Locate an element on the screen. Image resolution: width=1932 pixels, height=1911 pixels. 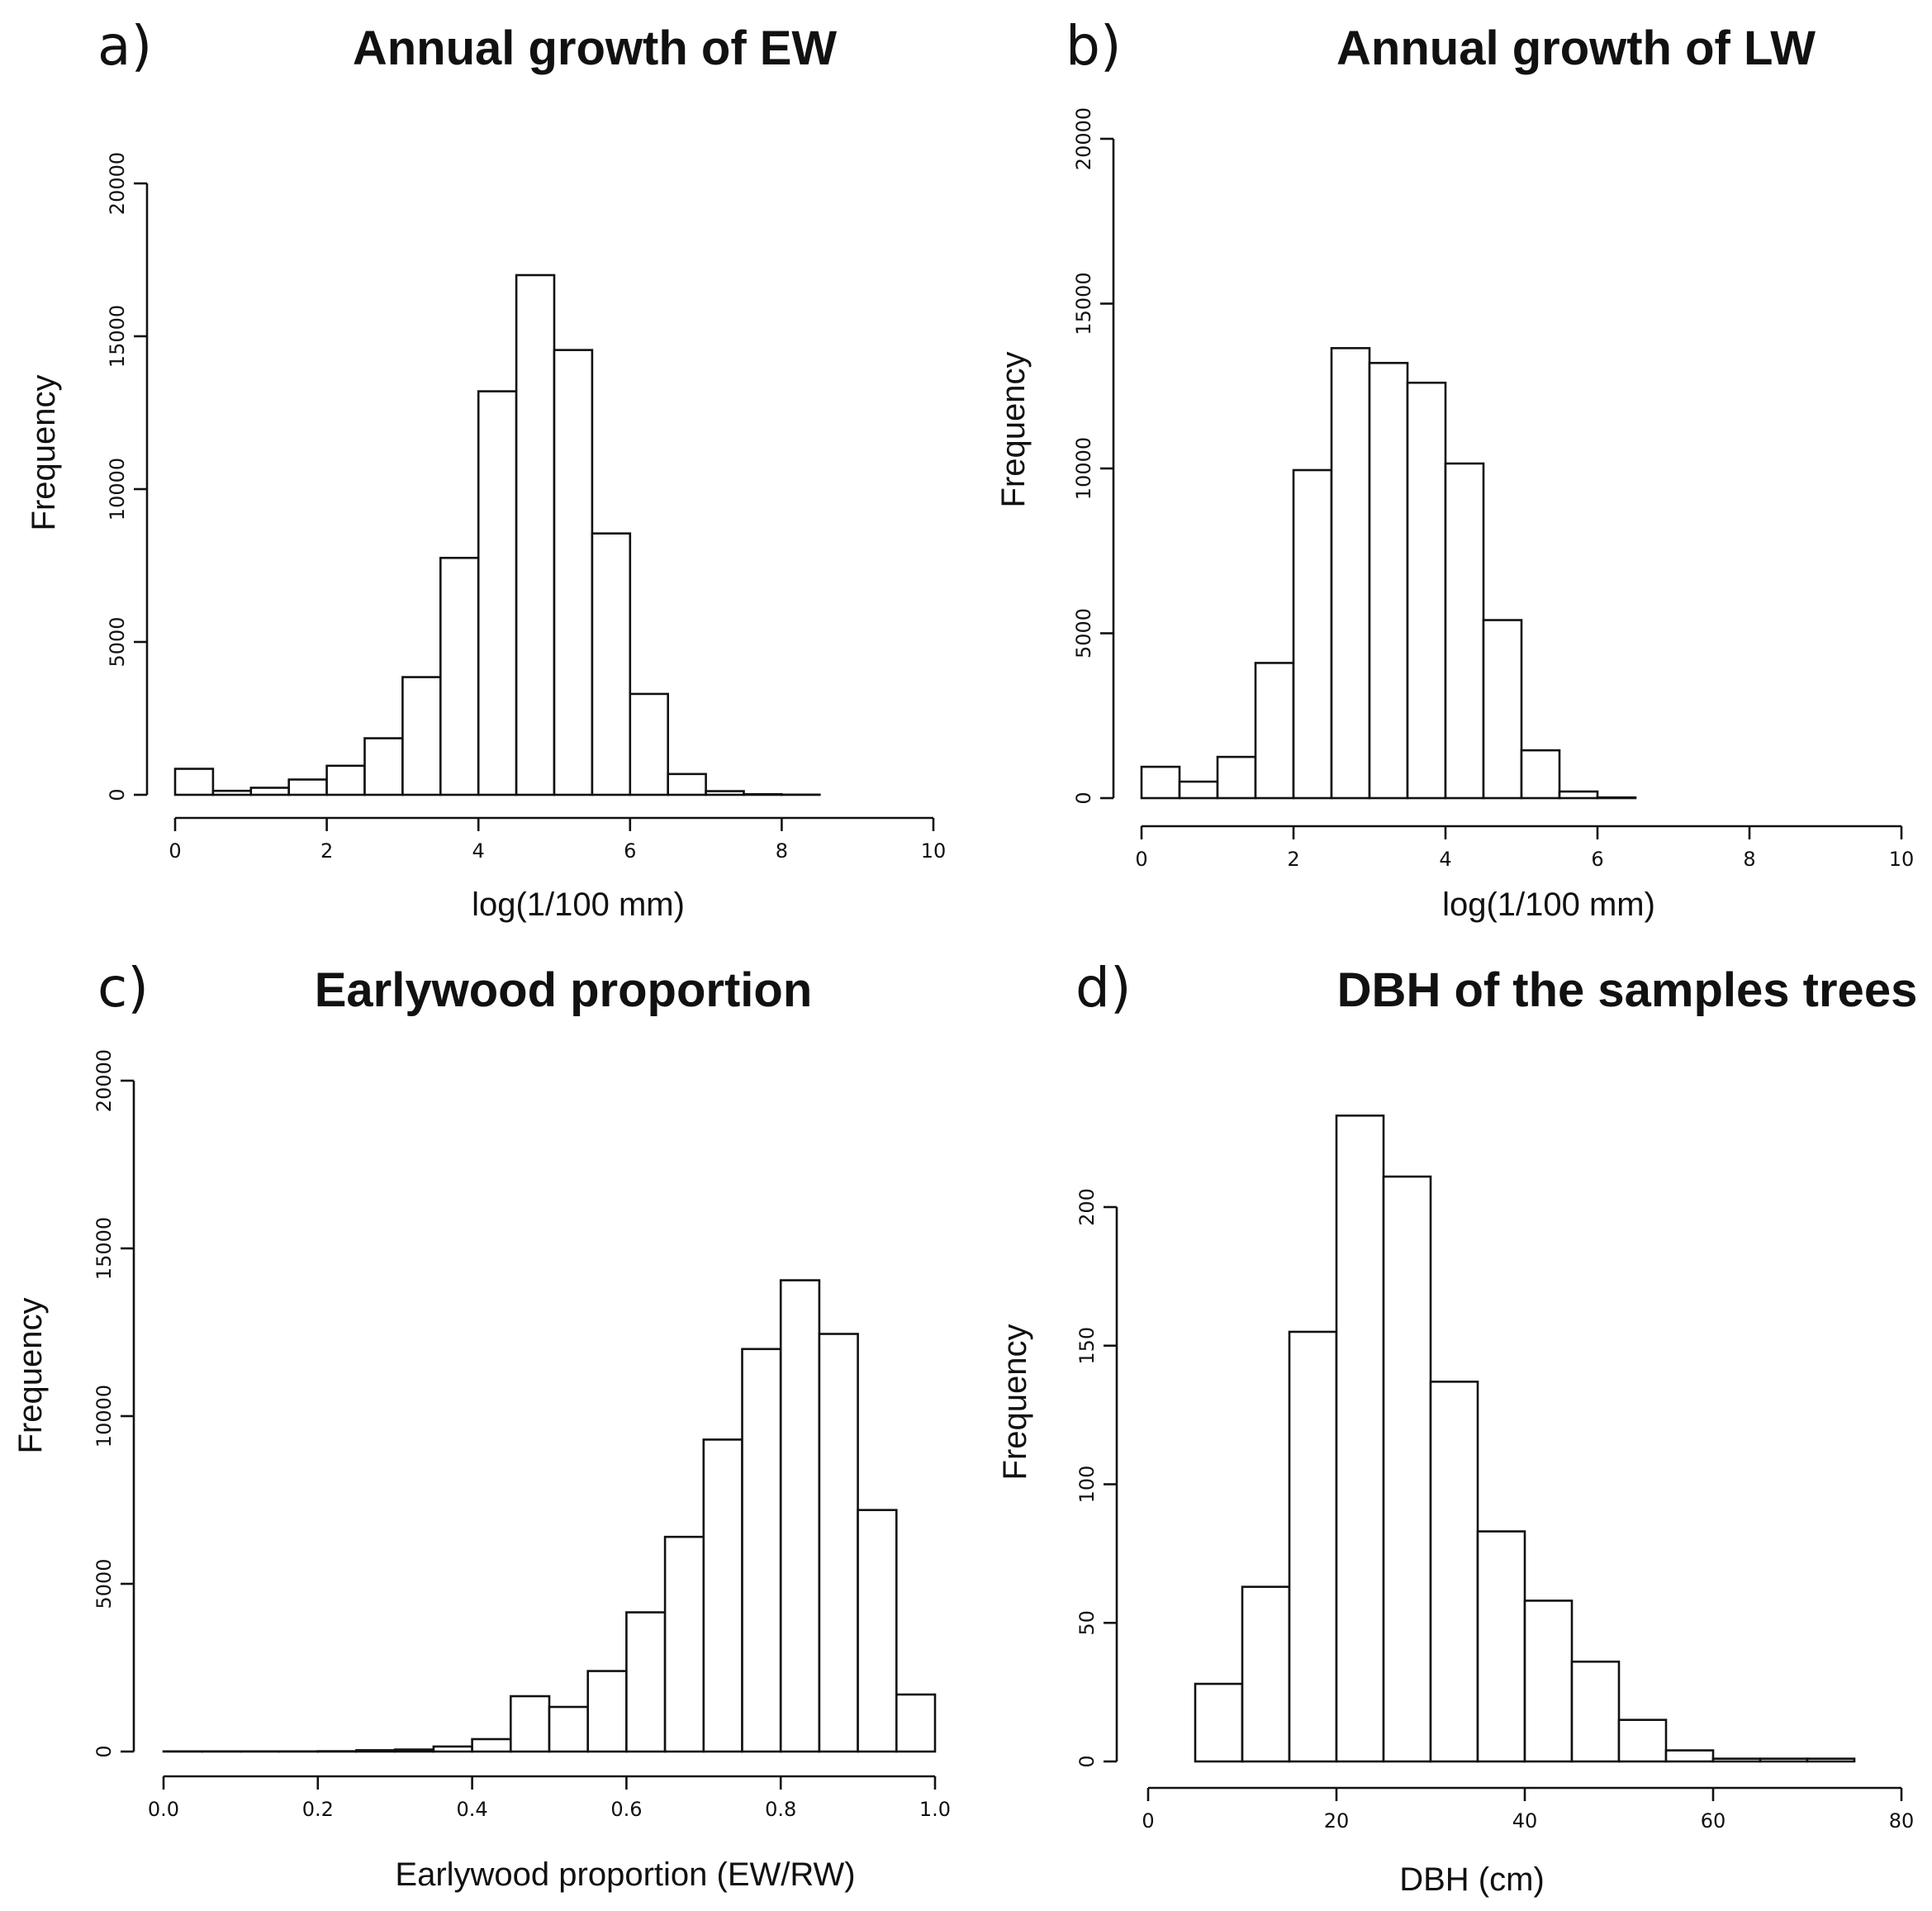
panel-b-bars is located at coordinates (1389, 573).